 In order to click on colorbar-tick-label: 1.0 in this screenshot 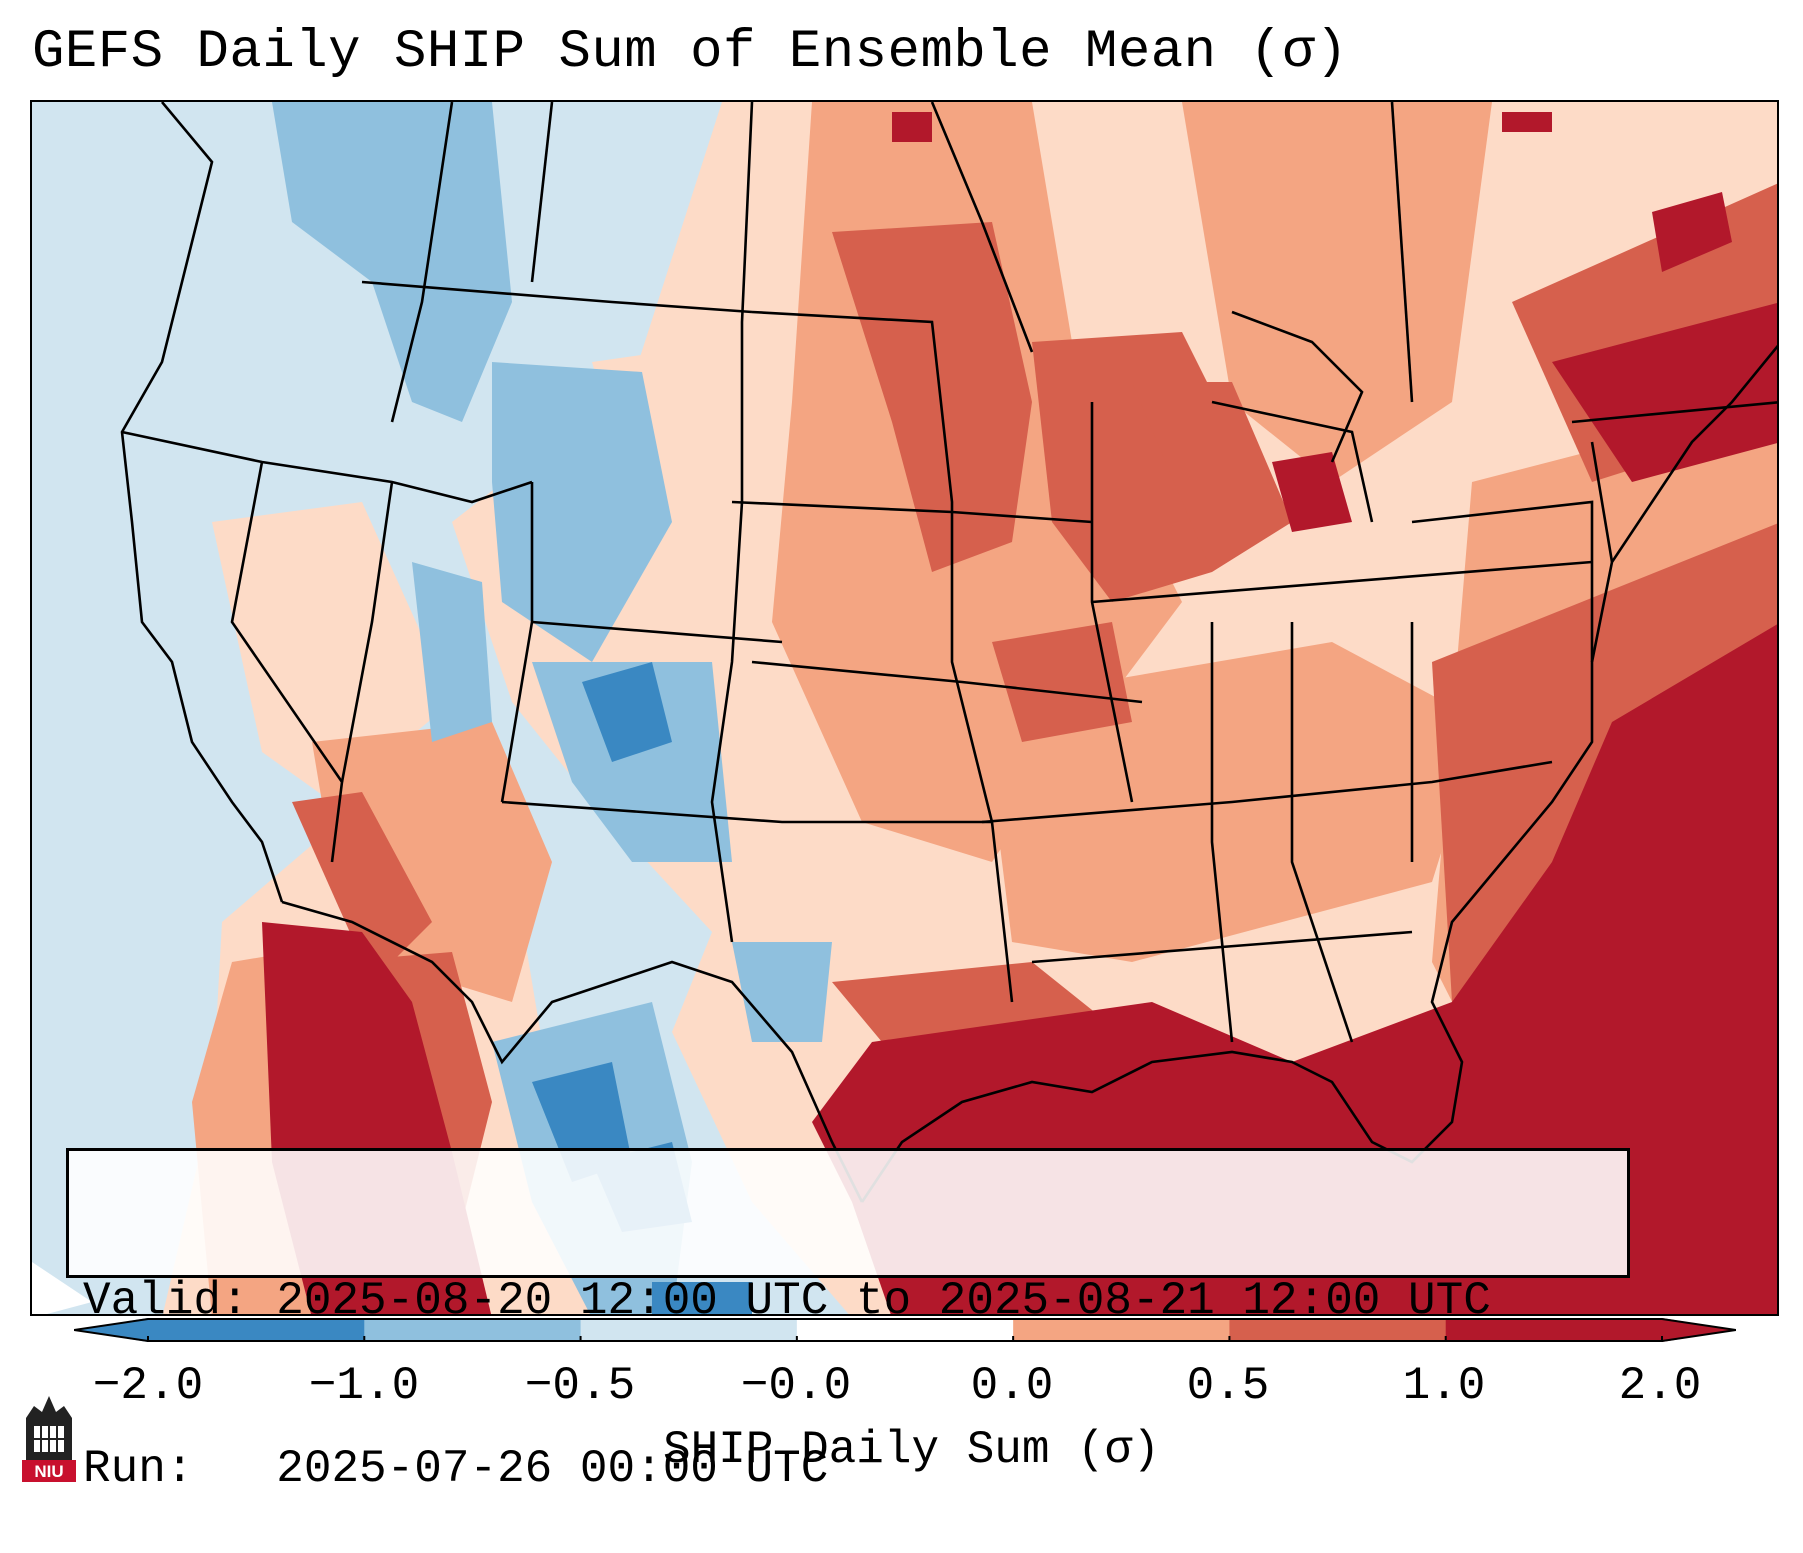, I will do `click(1444, 1386)`.